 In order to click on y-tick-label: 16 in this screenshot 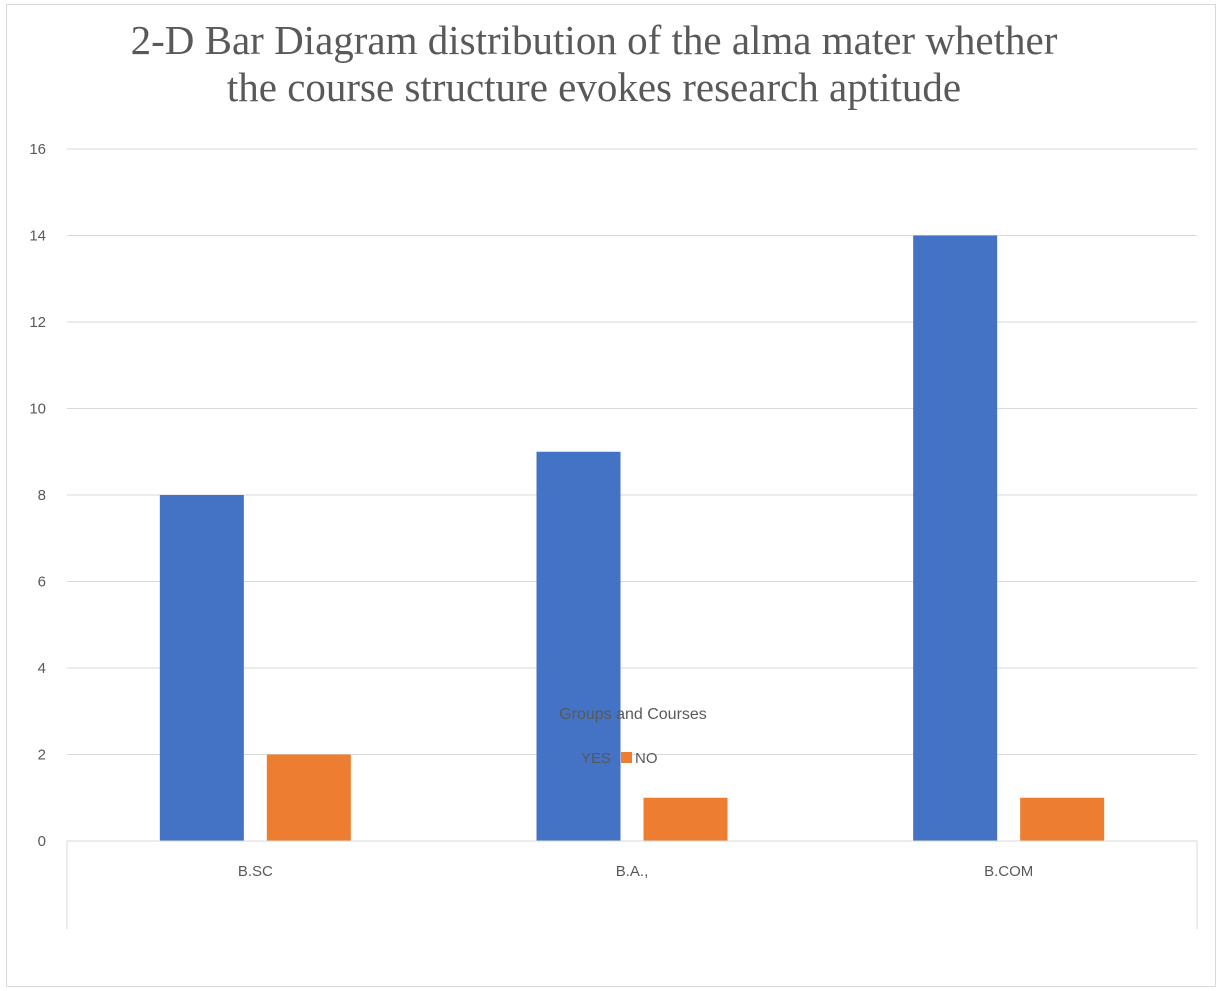, I will do `click(37, 149)`.